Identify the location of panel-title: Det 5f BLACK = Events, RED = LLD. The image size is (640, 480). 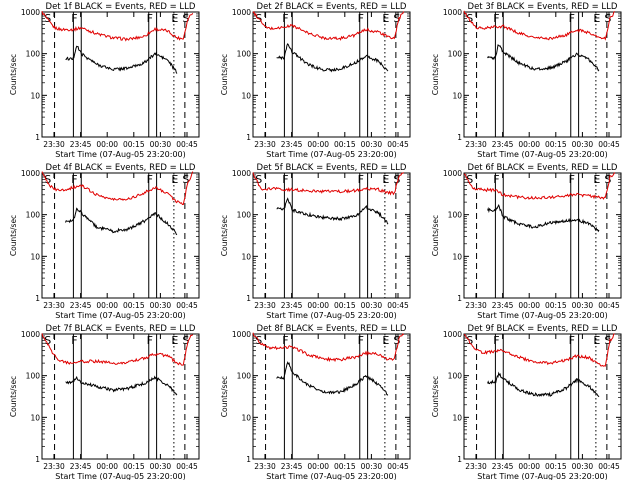
(332, 168).